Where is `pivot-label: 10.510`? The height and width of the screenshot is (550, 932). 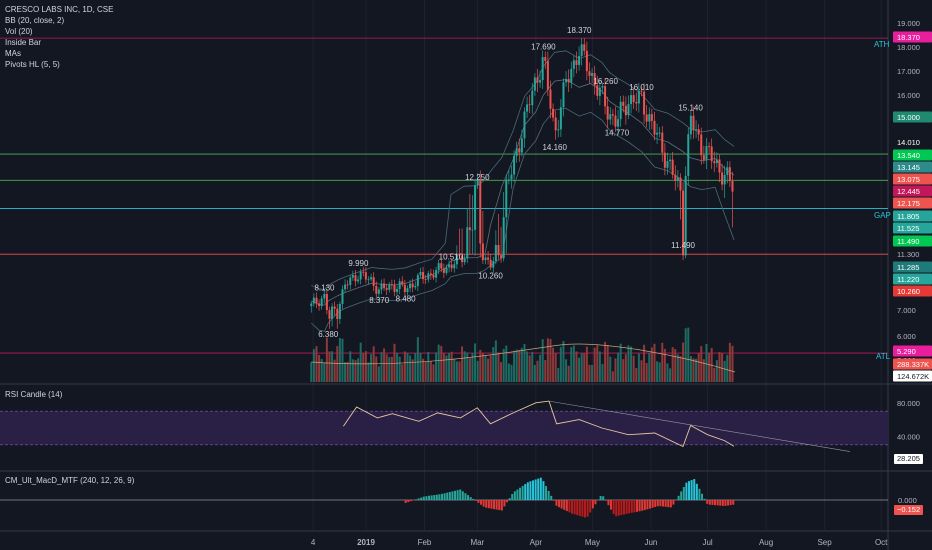 pivot-label: 10.510 is located at coordinates (451, 256).